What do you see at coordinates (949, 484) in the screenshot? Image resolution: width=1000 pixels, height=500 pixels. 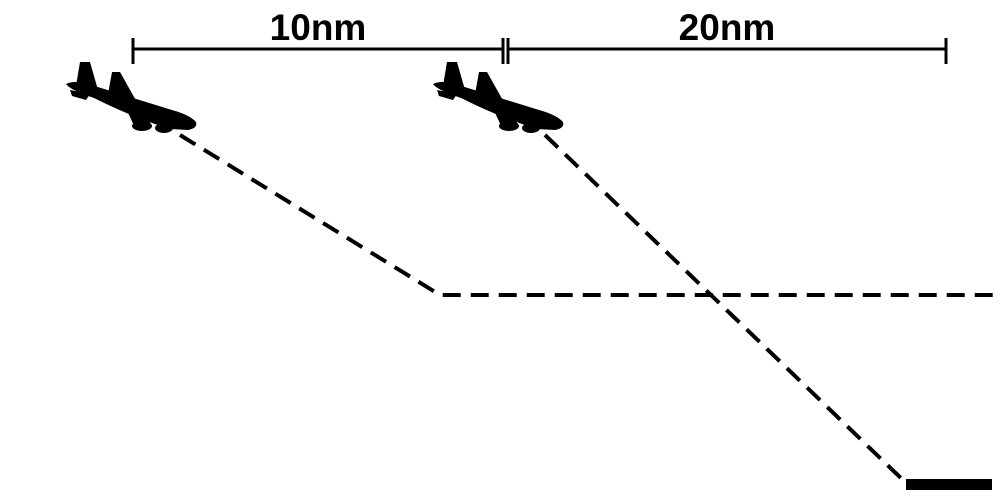 I see `runway-icon` at bounding box center [949, 484].